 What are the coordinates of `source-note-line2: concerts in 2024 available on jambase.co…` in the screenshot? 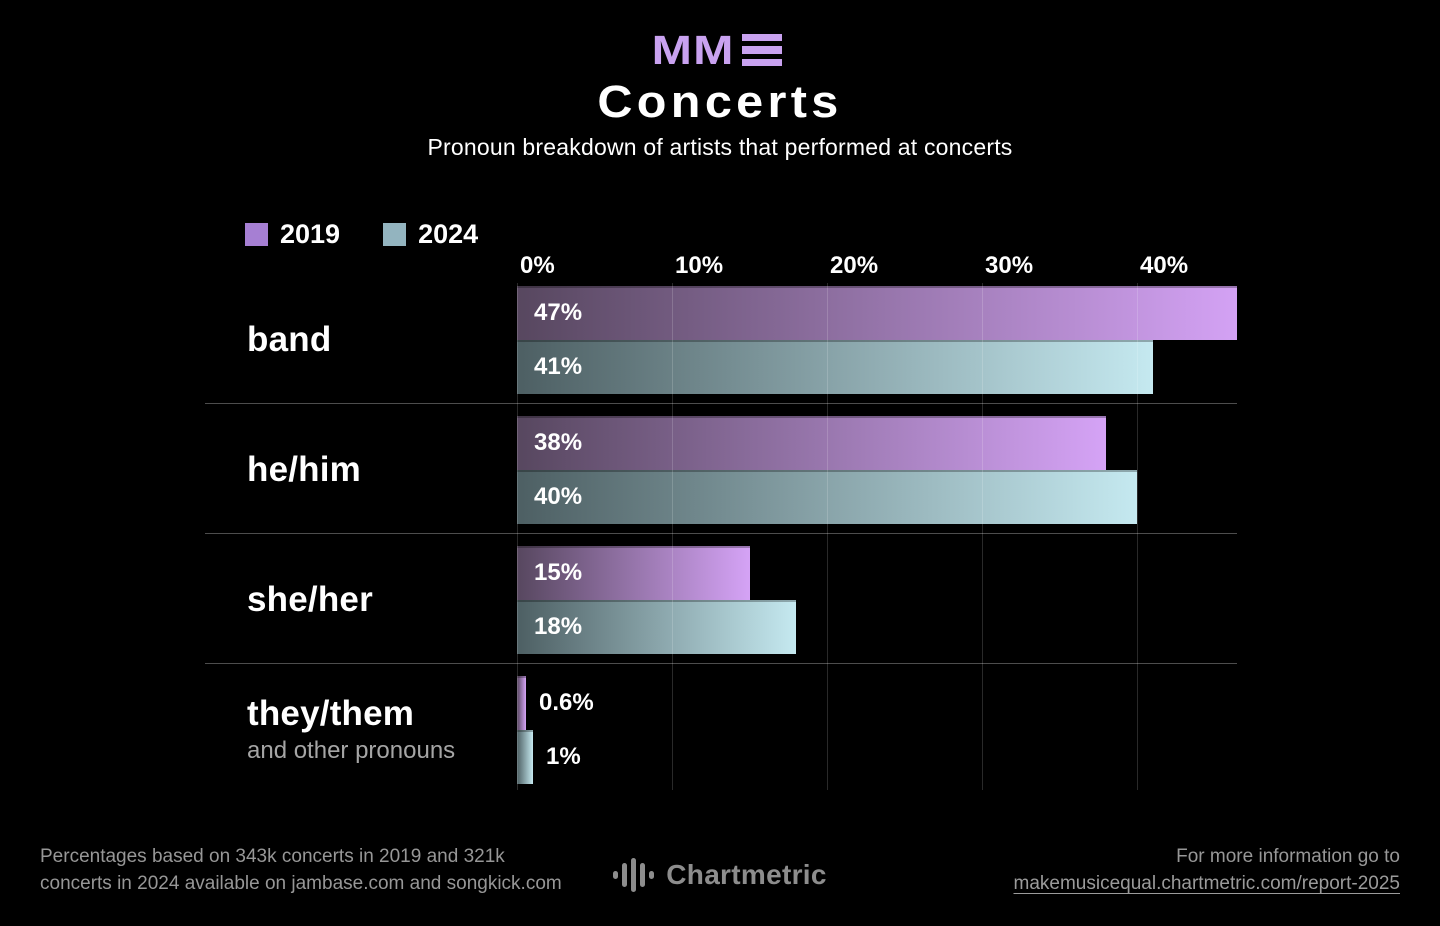 It's located at (301, 883).